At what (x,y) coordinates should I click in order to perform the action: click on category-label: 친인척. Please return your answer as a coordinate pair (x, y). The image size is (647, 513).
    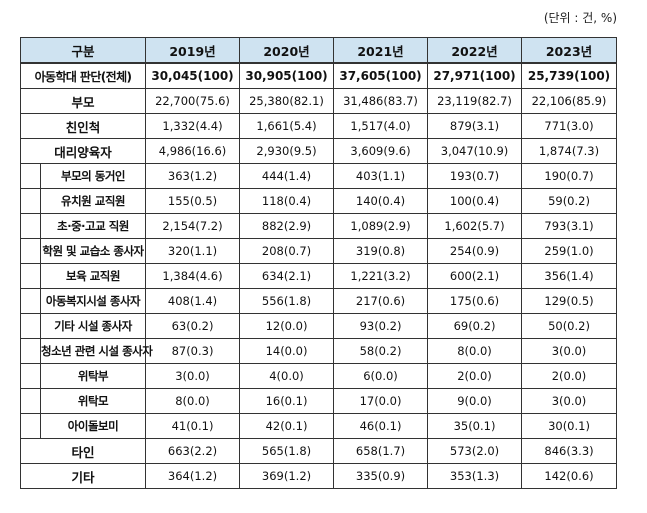
    Looking at the image, I should click on (83, 126).